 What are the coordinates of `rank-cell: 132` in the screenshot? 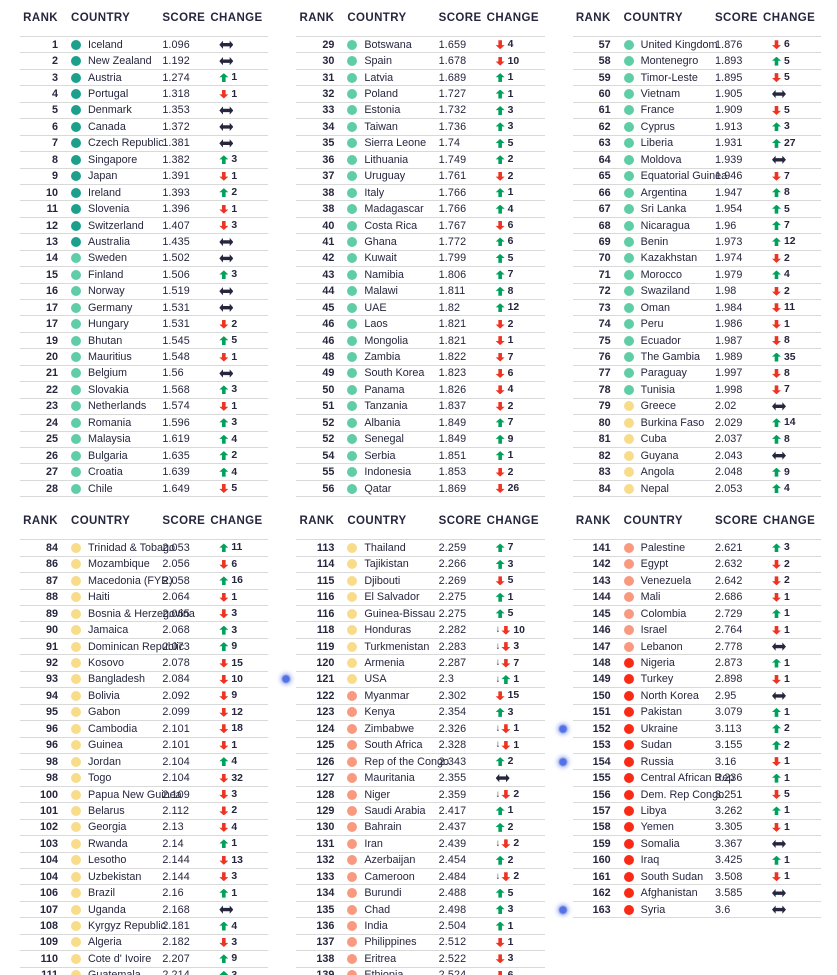 It's located at (325, 860).